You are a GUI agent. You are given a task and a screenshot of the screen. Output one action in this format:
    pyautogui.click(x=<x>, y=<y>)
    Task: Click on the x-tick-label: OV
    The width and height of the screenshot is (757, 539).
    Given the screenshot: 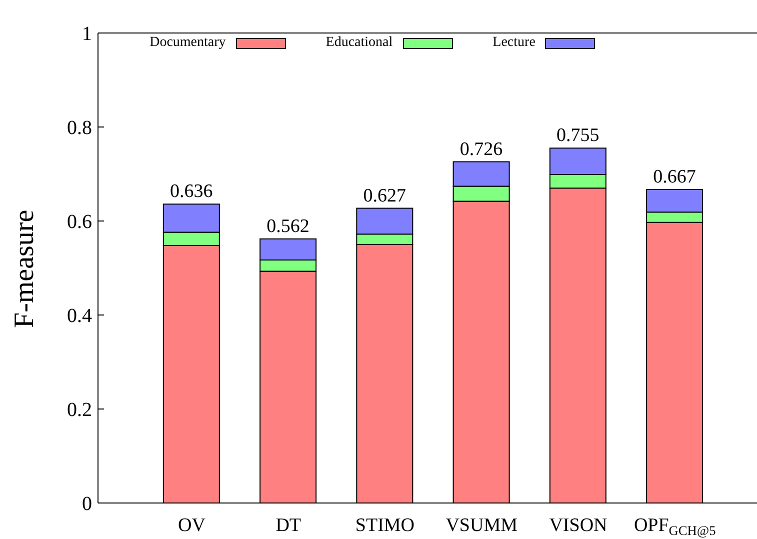 What is the action you would take?
    pyautogui.click(x=192, y=525)
    